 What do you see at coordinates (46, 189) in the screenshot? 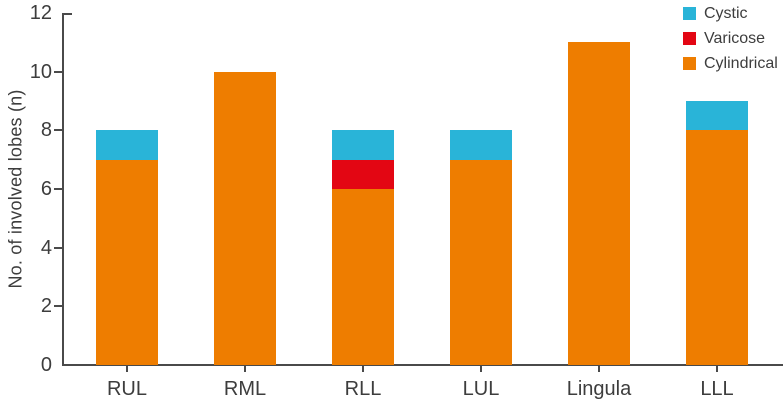
I see `y-tick-label-6: 6` at bounding box center [46, 189].